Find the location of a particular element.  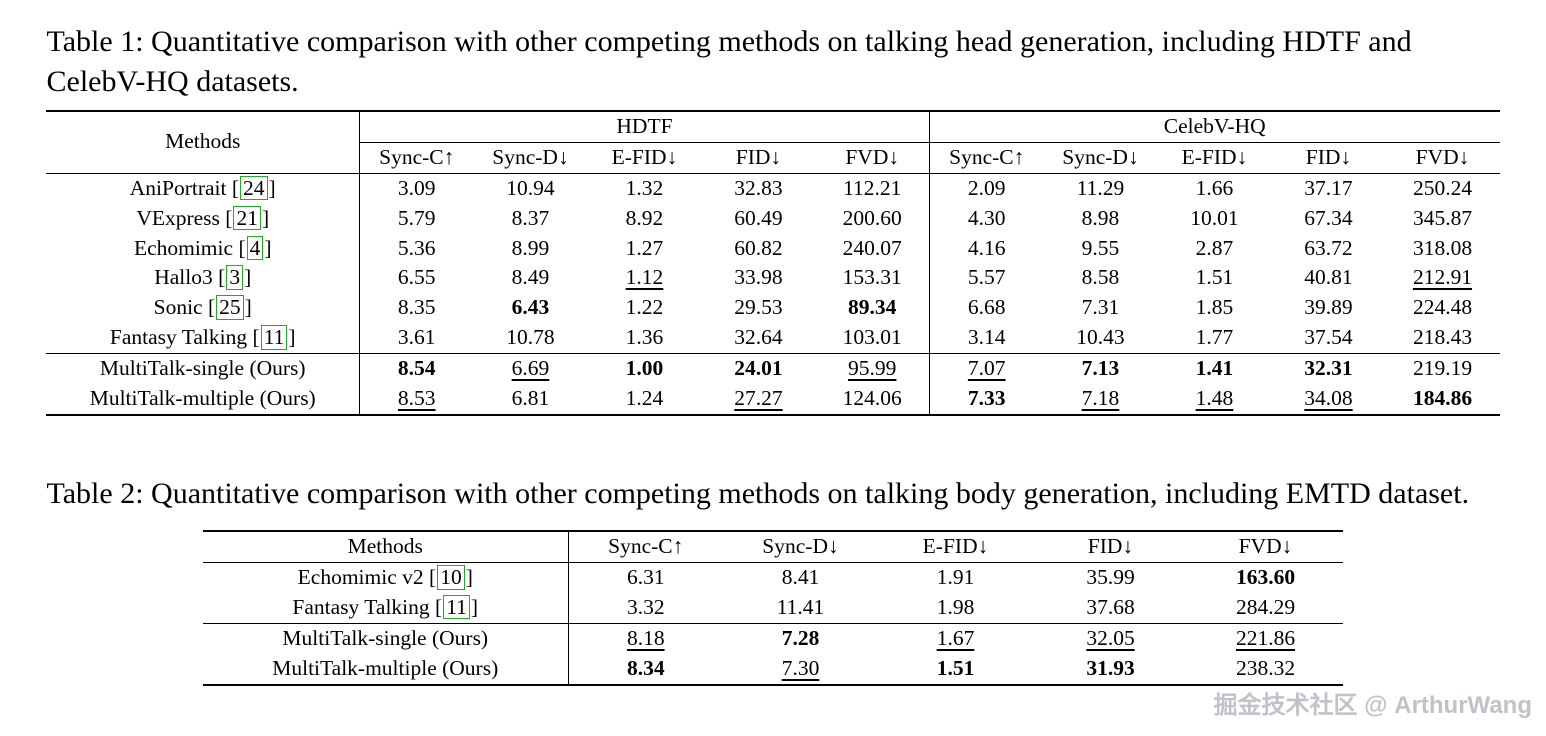

value-text: 6.68 is located at coordinates (986, 307).